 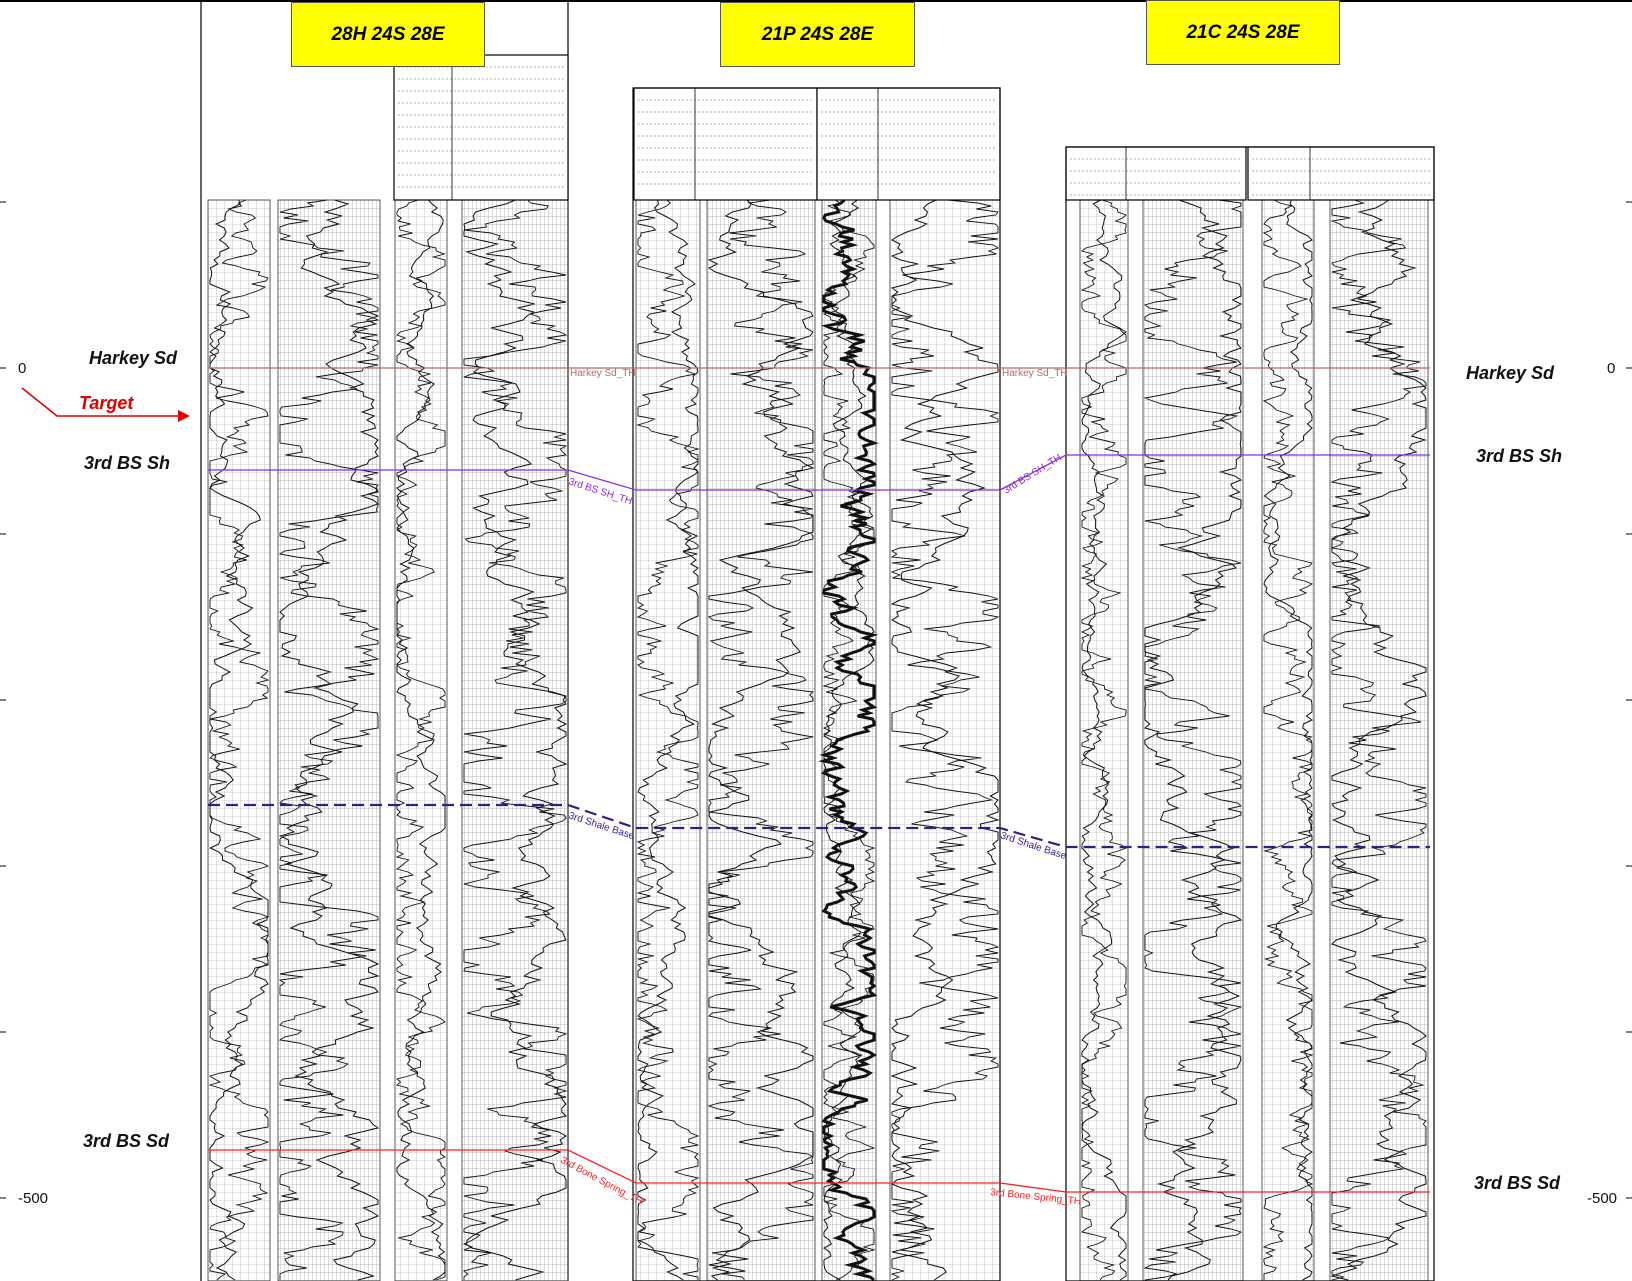 I want to click on target-label: Target, so click(x=106, y=403).